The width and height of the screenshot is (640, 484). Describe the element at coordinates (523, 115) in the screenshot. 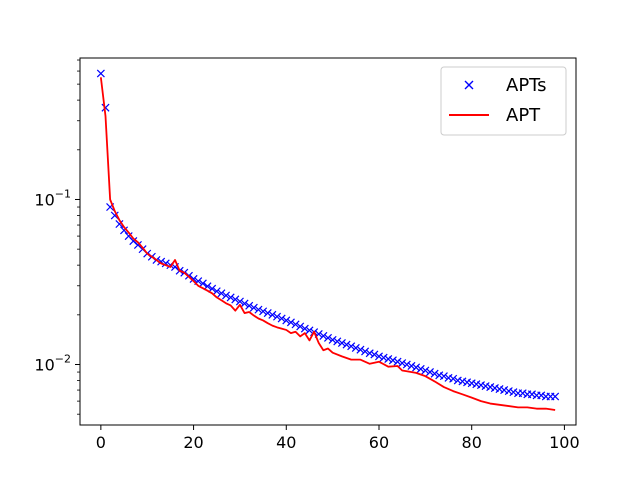

I see `legend-label-apt: APT` at that location.